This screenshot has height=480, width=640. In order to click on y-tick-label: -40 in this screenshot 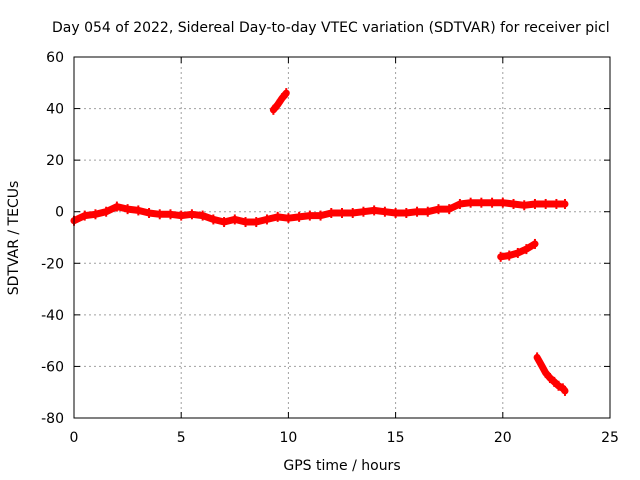, I will do `click(52, 316)`.